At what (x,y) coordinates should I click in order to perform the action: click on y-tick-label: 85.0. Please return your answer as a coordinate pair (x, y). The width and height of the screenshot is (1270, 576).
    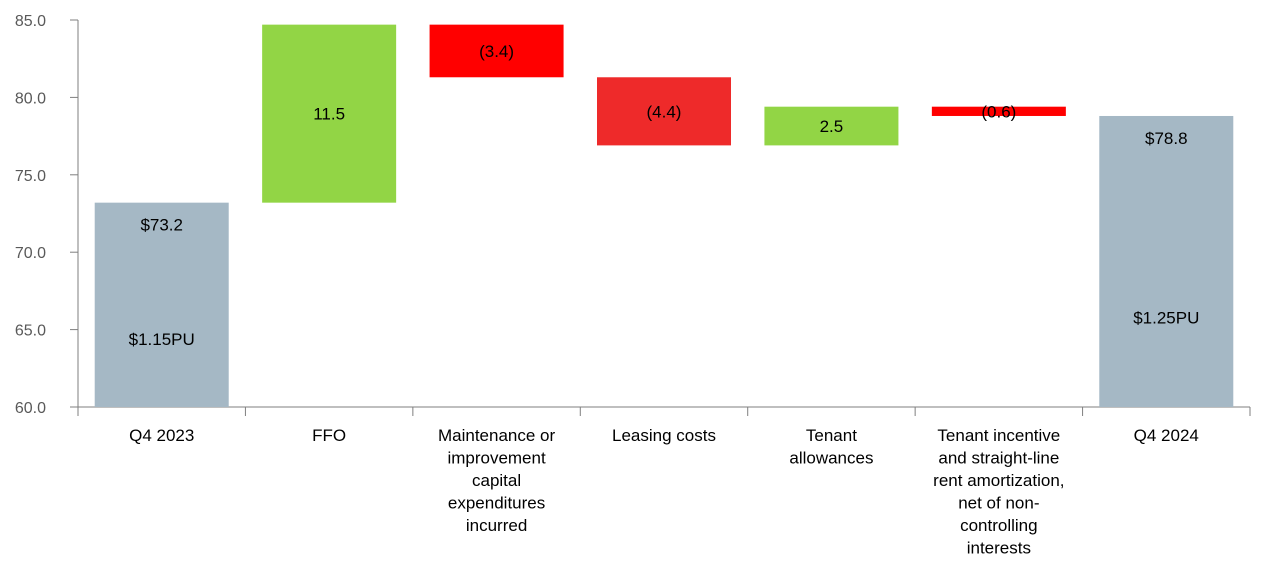
    Looking at the image, I should click on (30, 21).